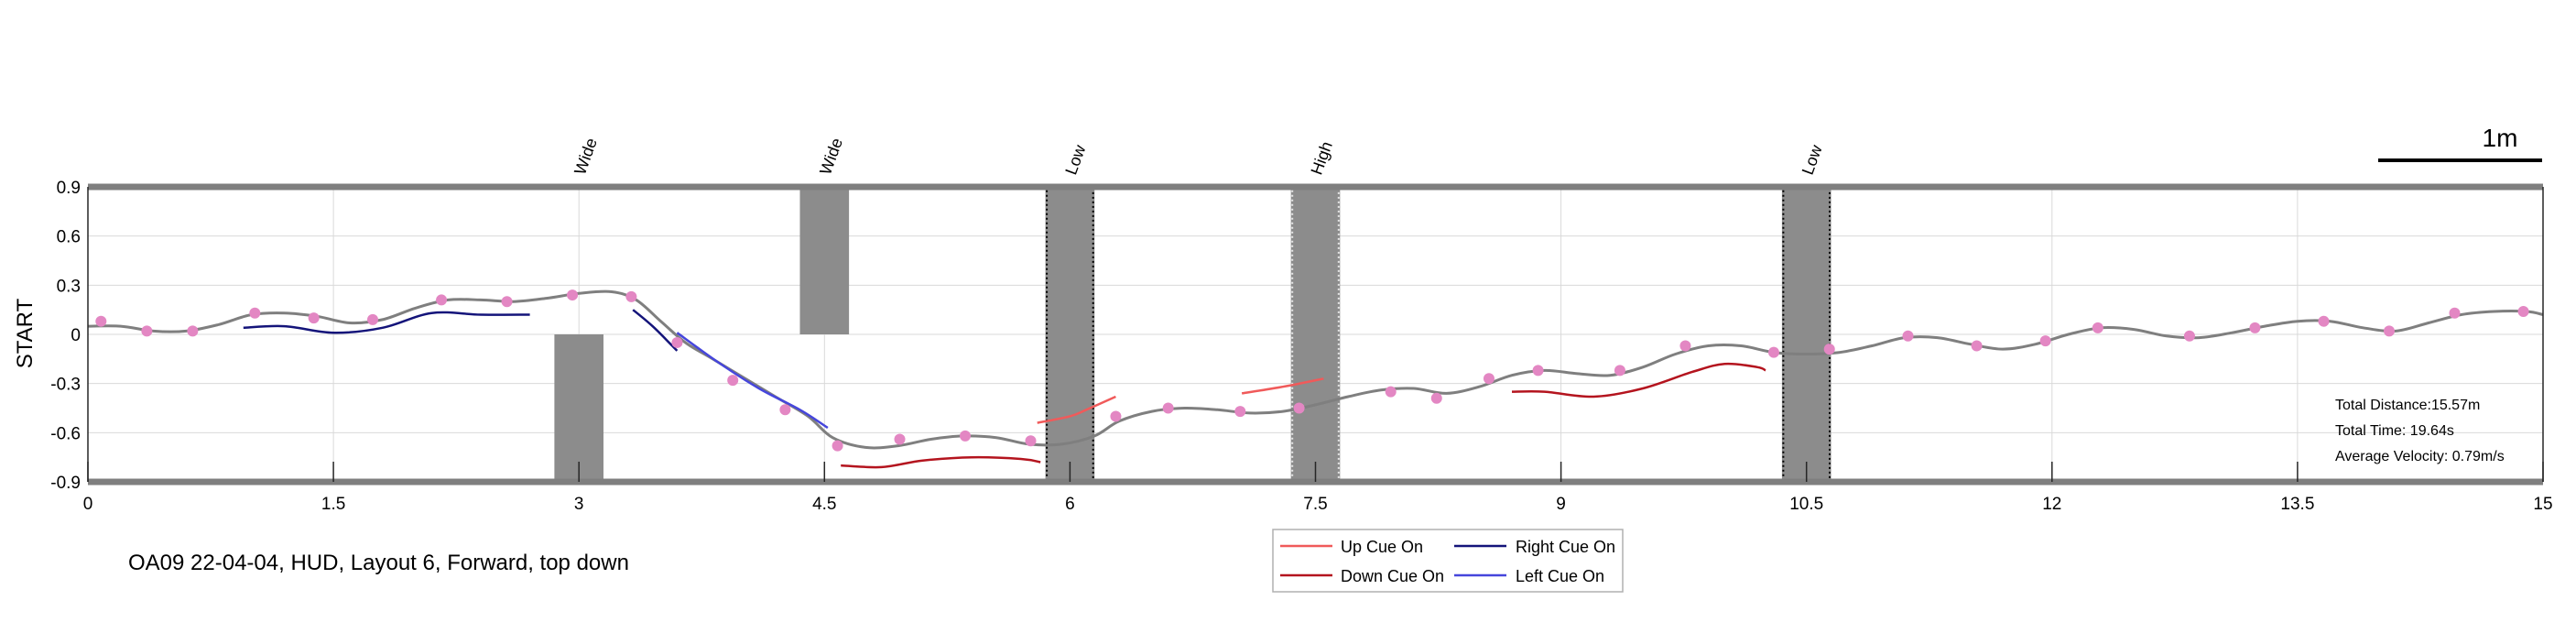 The height and width of the screenshot is (644, 2576). What do you see at coordinates (88, 504) in the screenshot?
I see `x-tick-label: 0` at bounding box center [88, 504].